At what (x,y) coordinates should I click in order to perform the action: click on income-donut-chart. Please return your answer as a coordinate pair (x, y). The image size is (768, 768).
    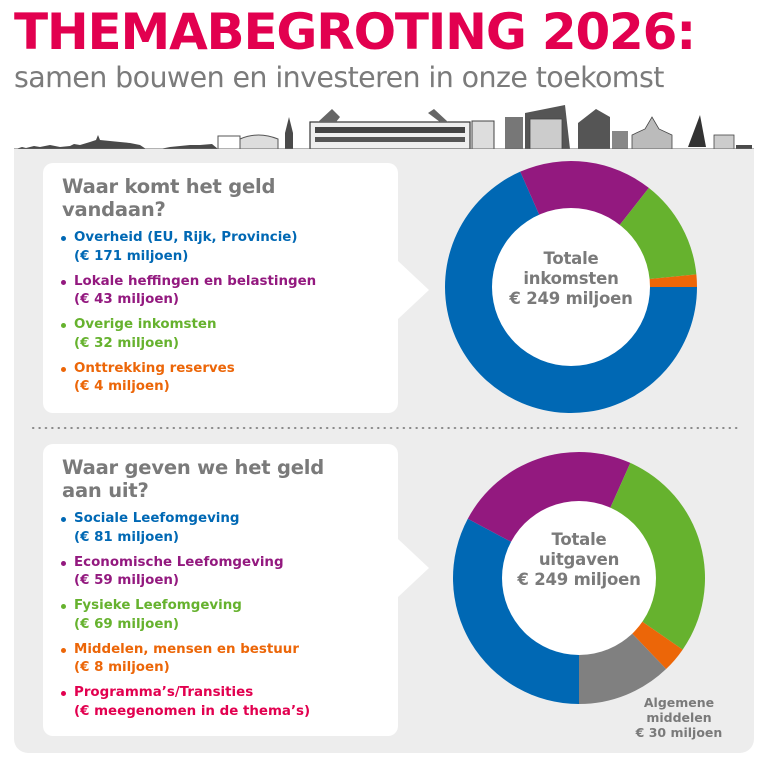
    Looking at the image, I should click on (571, 287).